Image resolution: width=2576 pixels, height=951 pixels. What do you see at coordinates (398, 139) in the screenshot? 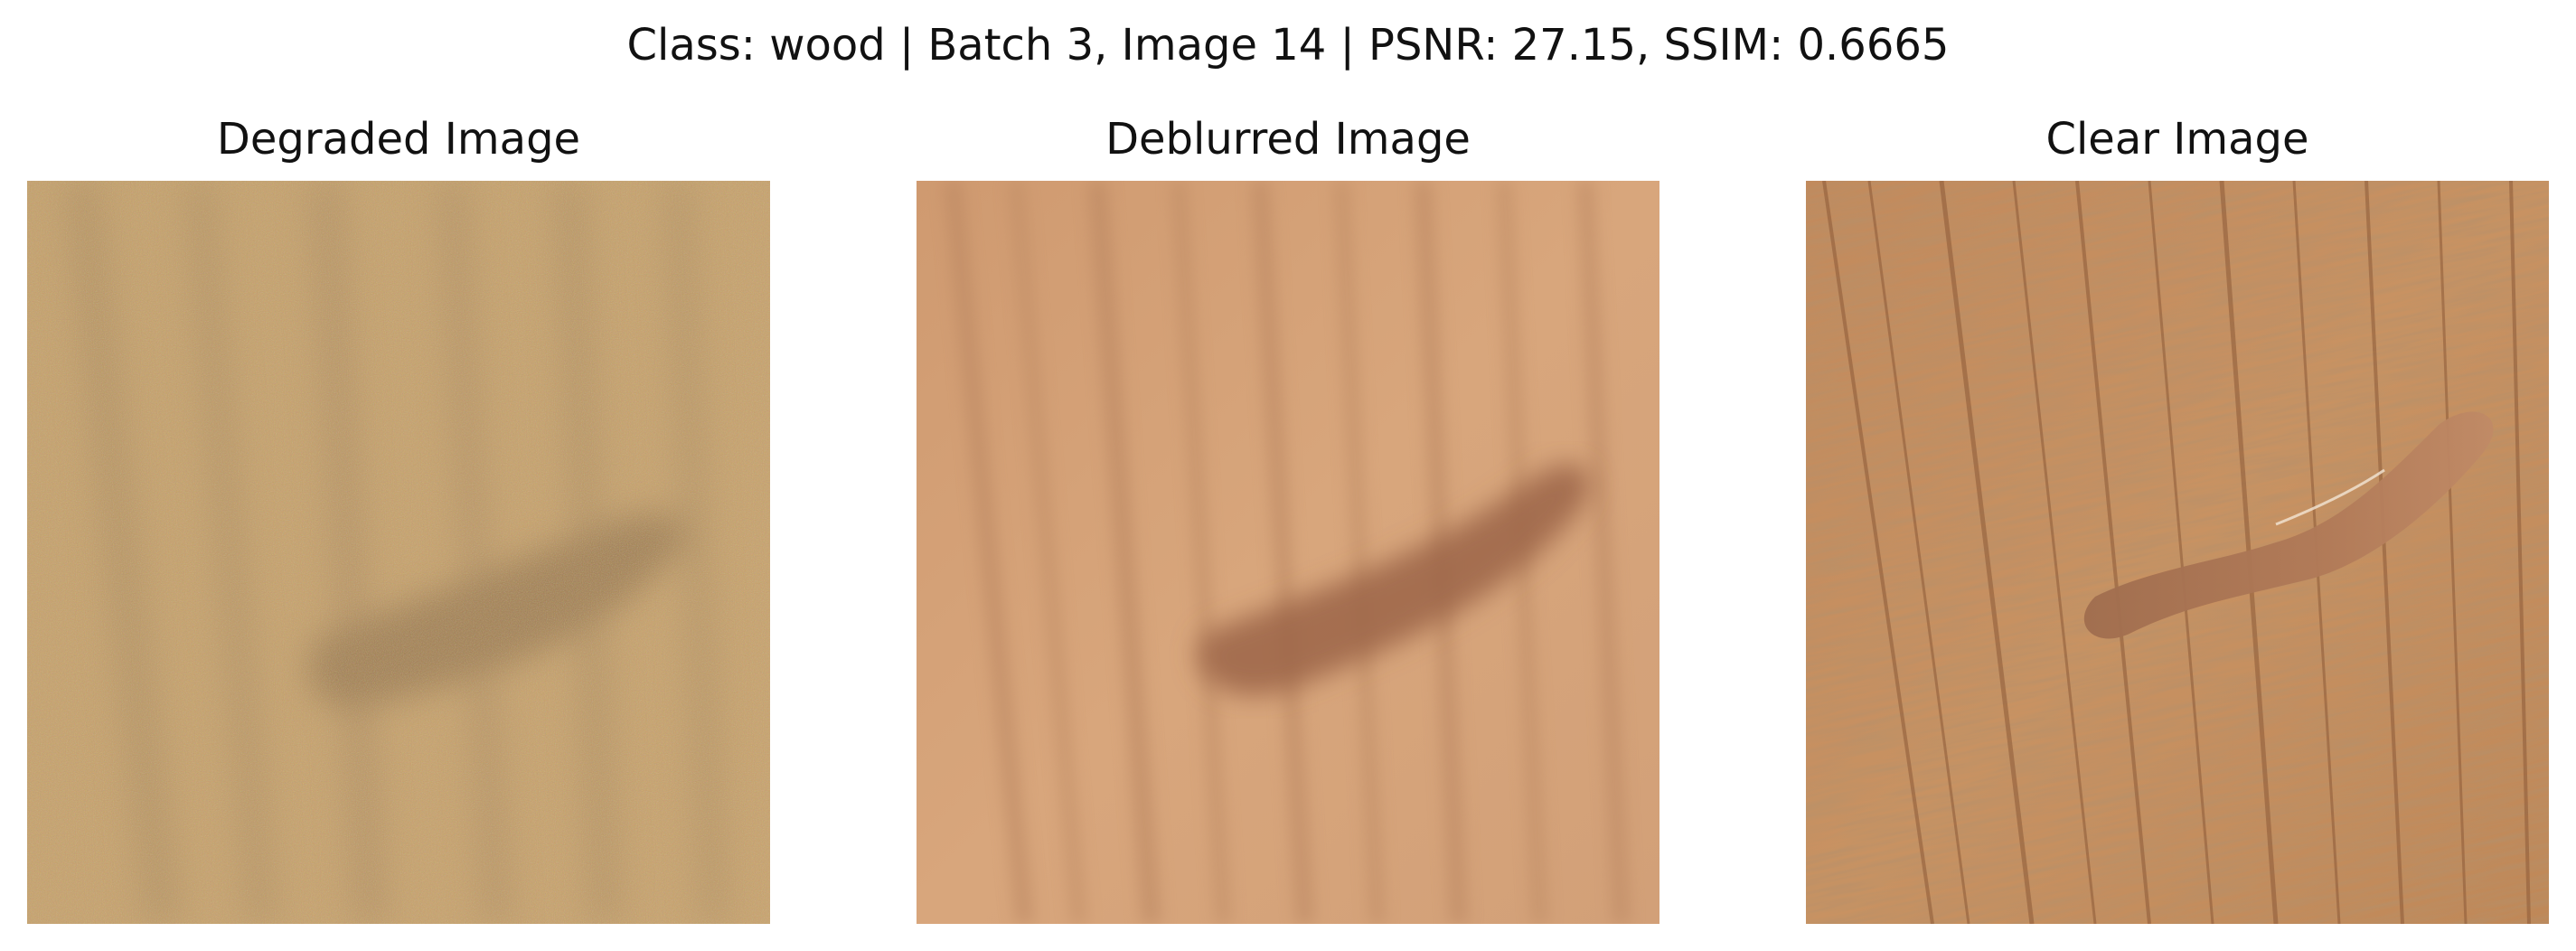
I see `panel-title-degraded: Degraded Image` at bounding box center [398, 139].